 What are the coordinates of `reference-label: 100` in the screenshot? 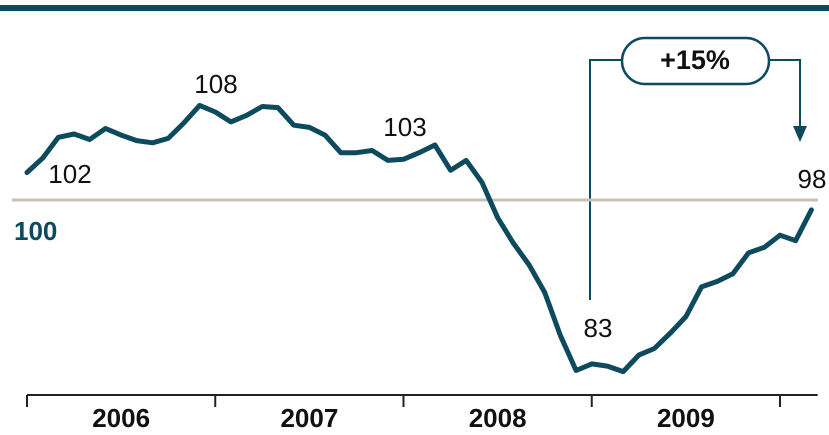 It's located at (35, 231).